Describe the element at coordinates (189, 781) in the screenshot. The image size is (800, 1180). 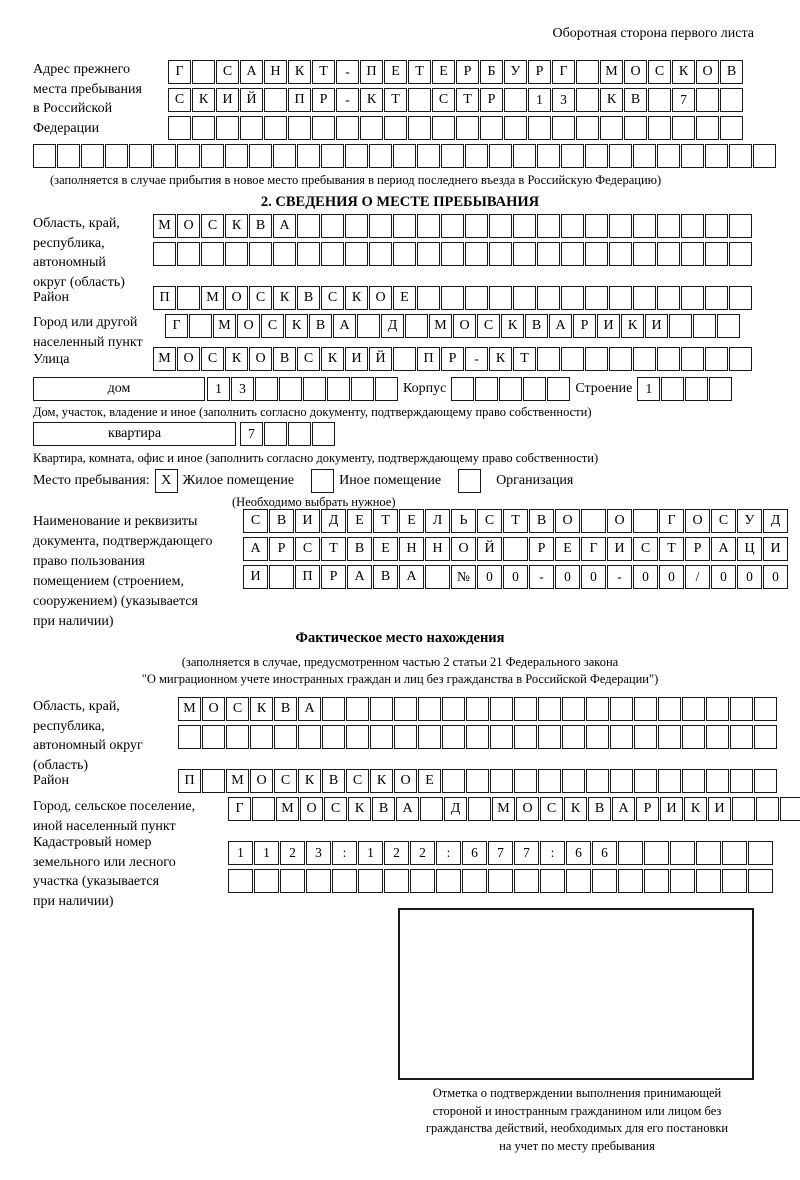
I see `form-cell: П` at that location.